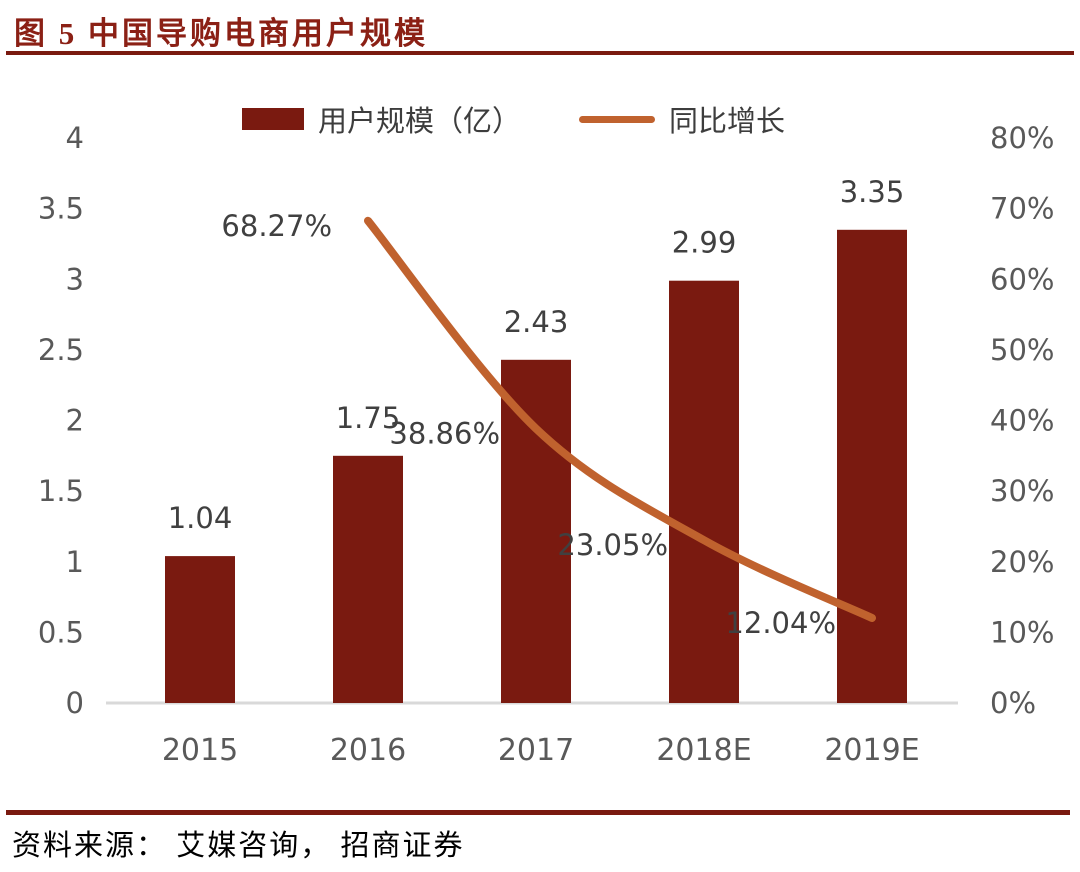 The height and width of the screenshot is (872, 1080). I want to click on x-axis-label-2018E: 2018E, so click(703, 750).